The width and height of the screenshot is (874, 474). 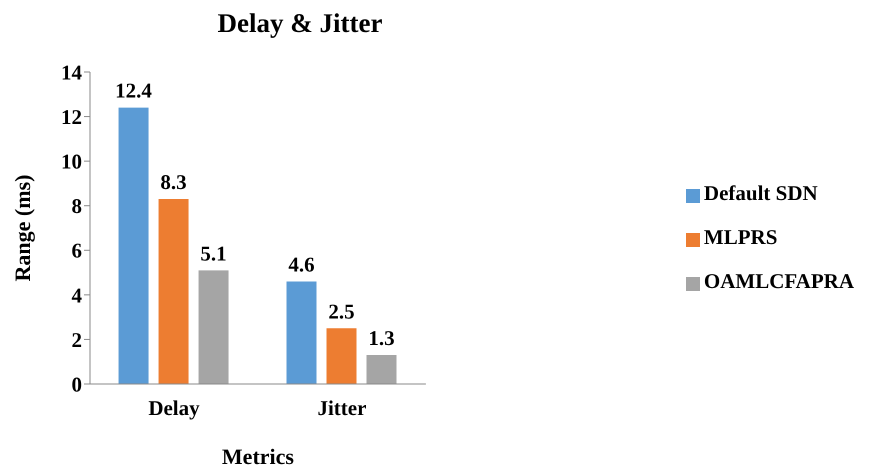 I want to click on x-tick-label: Delay, so click(x=174, y=408).